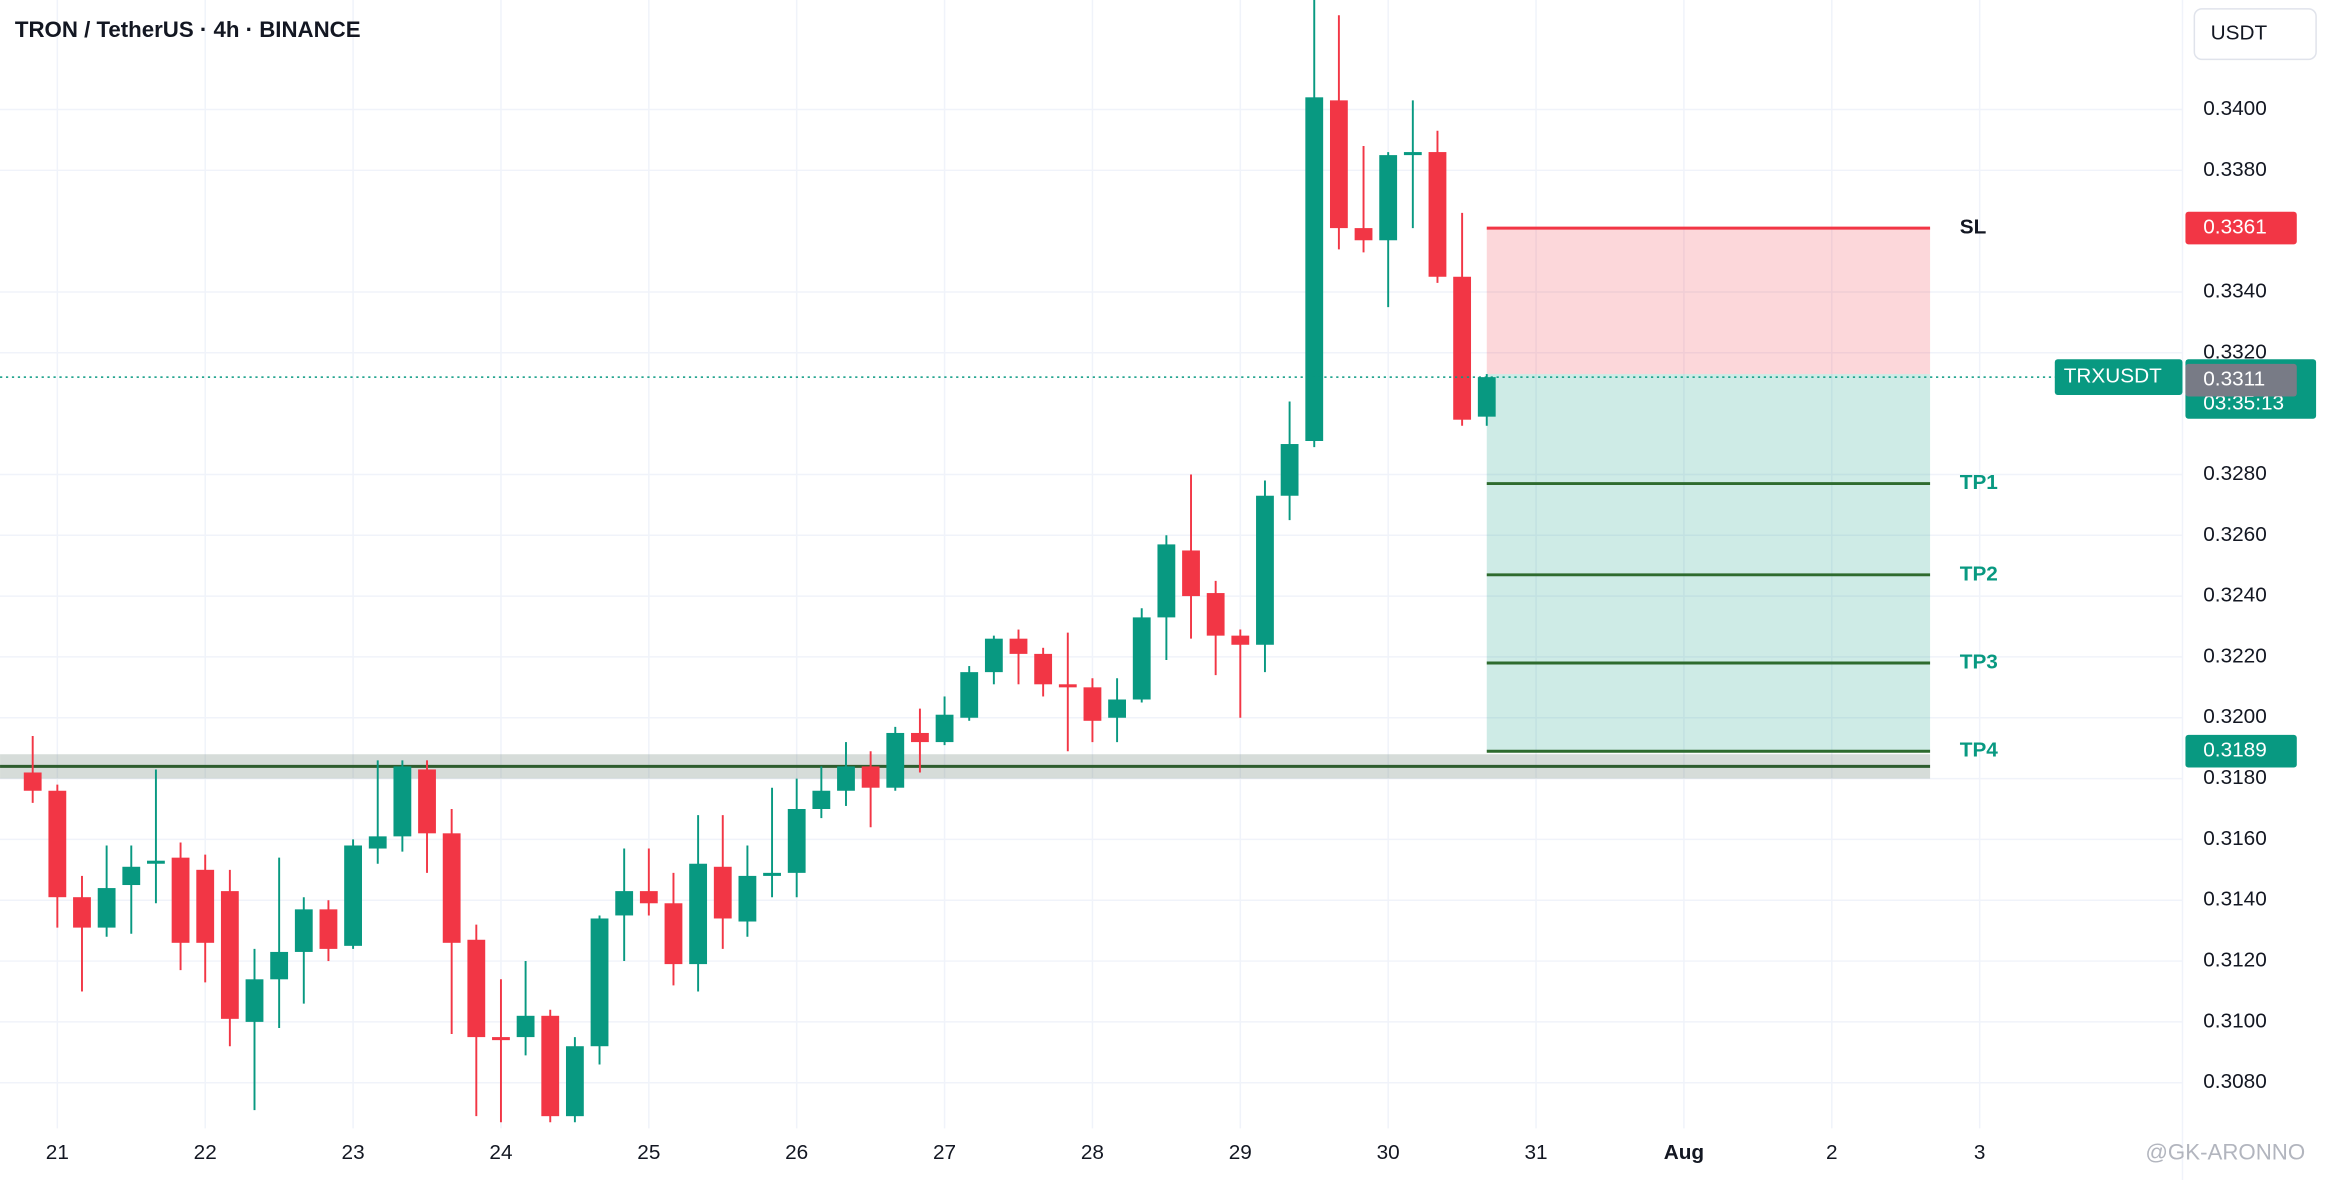 The image size is (2328, 1180). What do you see at coordinates (2235, 227) in the screenshot?
I see `stop-loss-price: 0.3361` at bounding box center [2235, 227].